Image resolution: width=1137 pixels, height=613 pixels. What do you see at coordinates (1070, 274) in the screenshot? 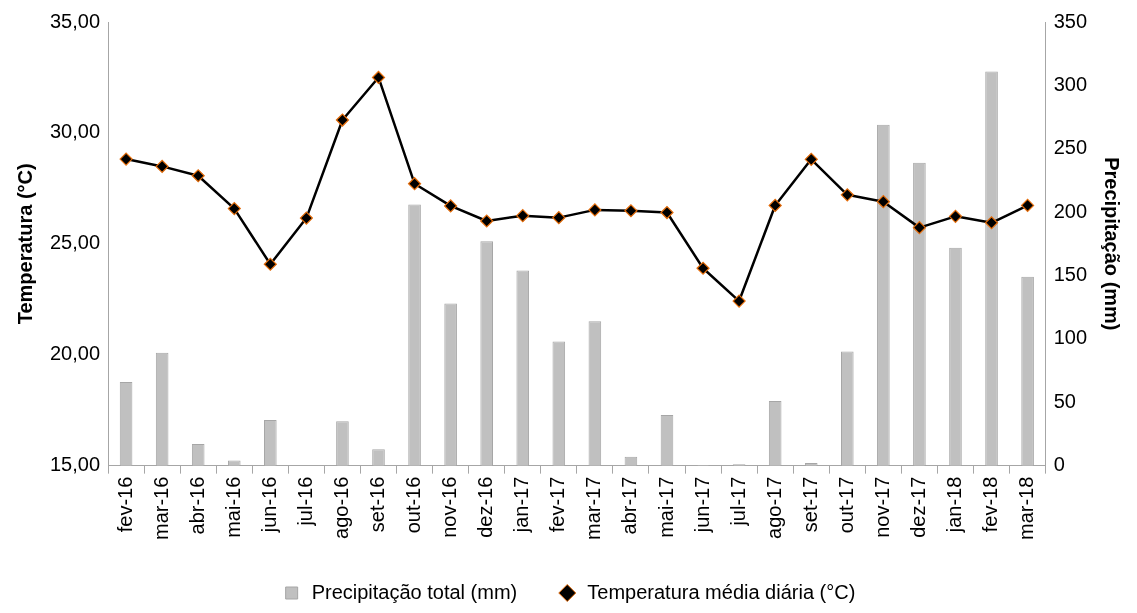
I see `y2-tick-label: 150` at bounding box center [1070, 274].